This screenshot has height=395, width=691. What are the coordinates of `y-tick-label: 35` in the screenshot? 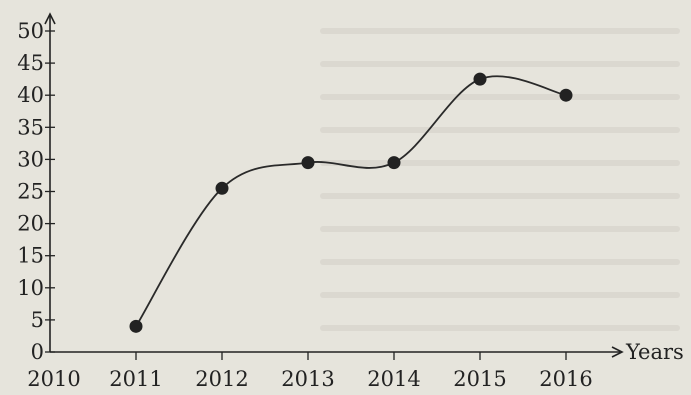 It's located at (30, 127).